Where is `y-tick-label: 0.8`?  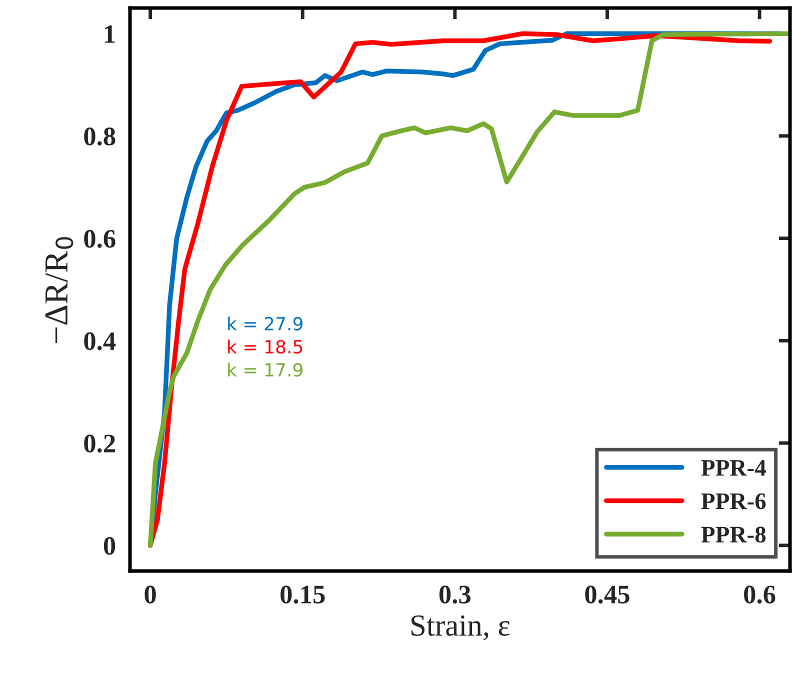 y-tick-label: 0.8 is located at coordinates (100, 137).